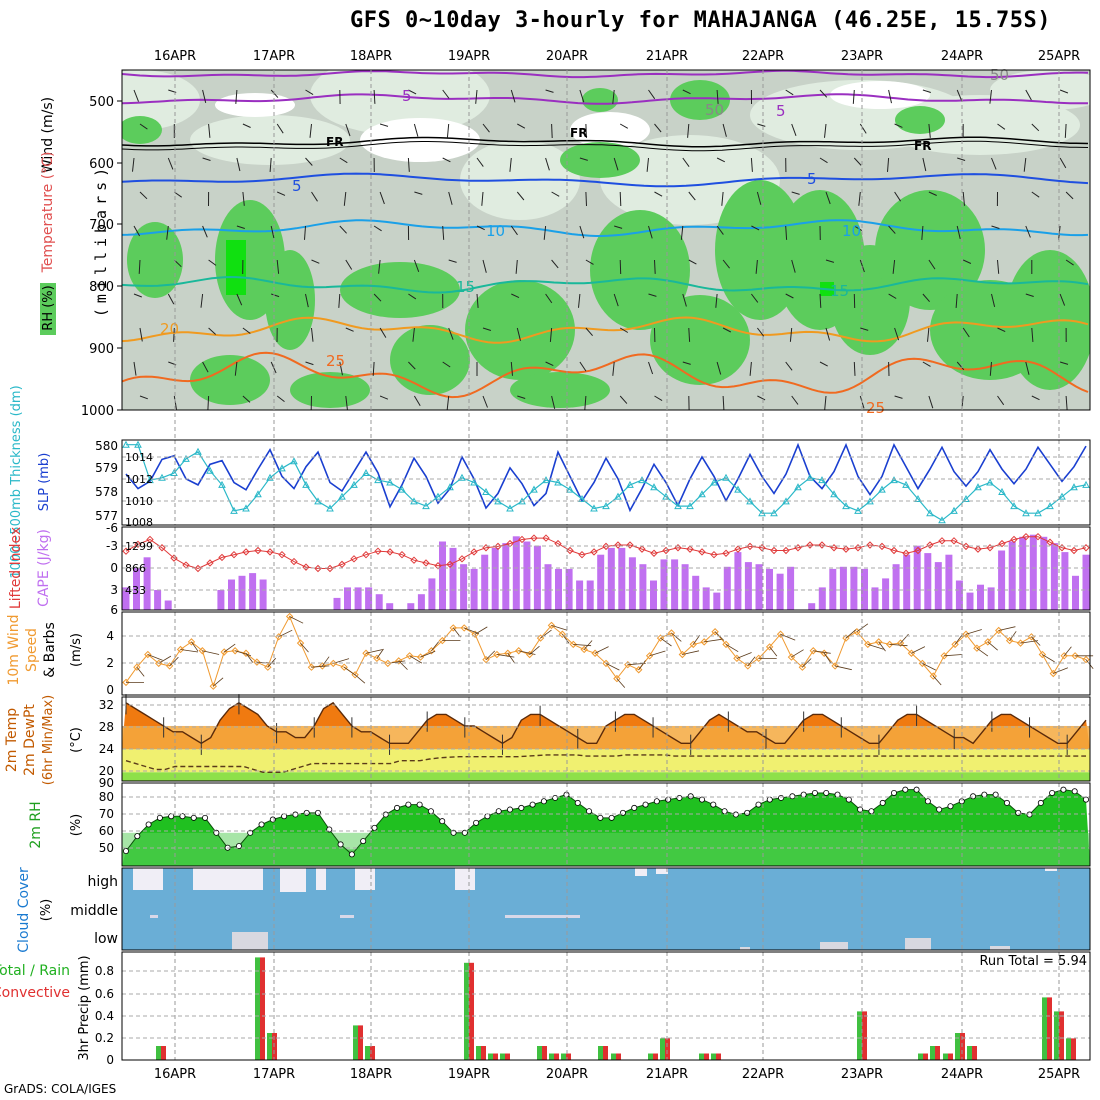 This screenshot has width=1100, height=1100. I want to click on cloud-unit: (%), so click(46, 910).